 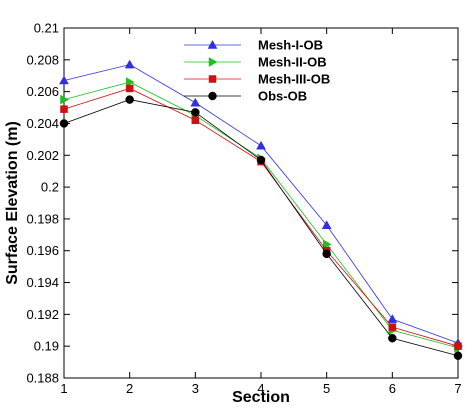 I want to click on legend-label: Mesh-II-OB, so click(x=292, y=62).